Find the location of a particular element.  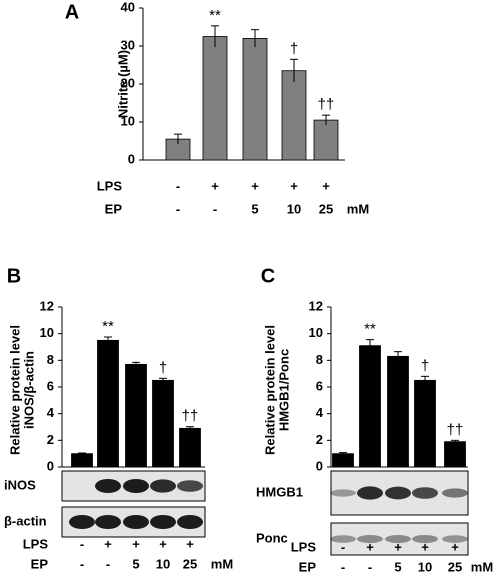

panel-label: C is located at coordinates (268, 276).